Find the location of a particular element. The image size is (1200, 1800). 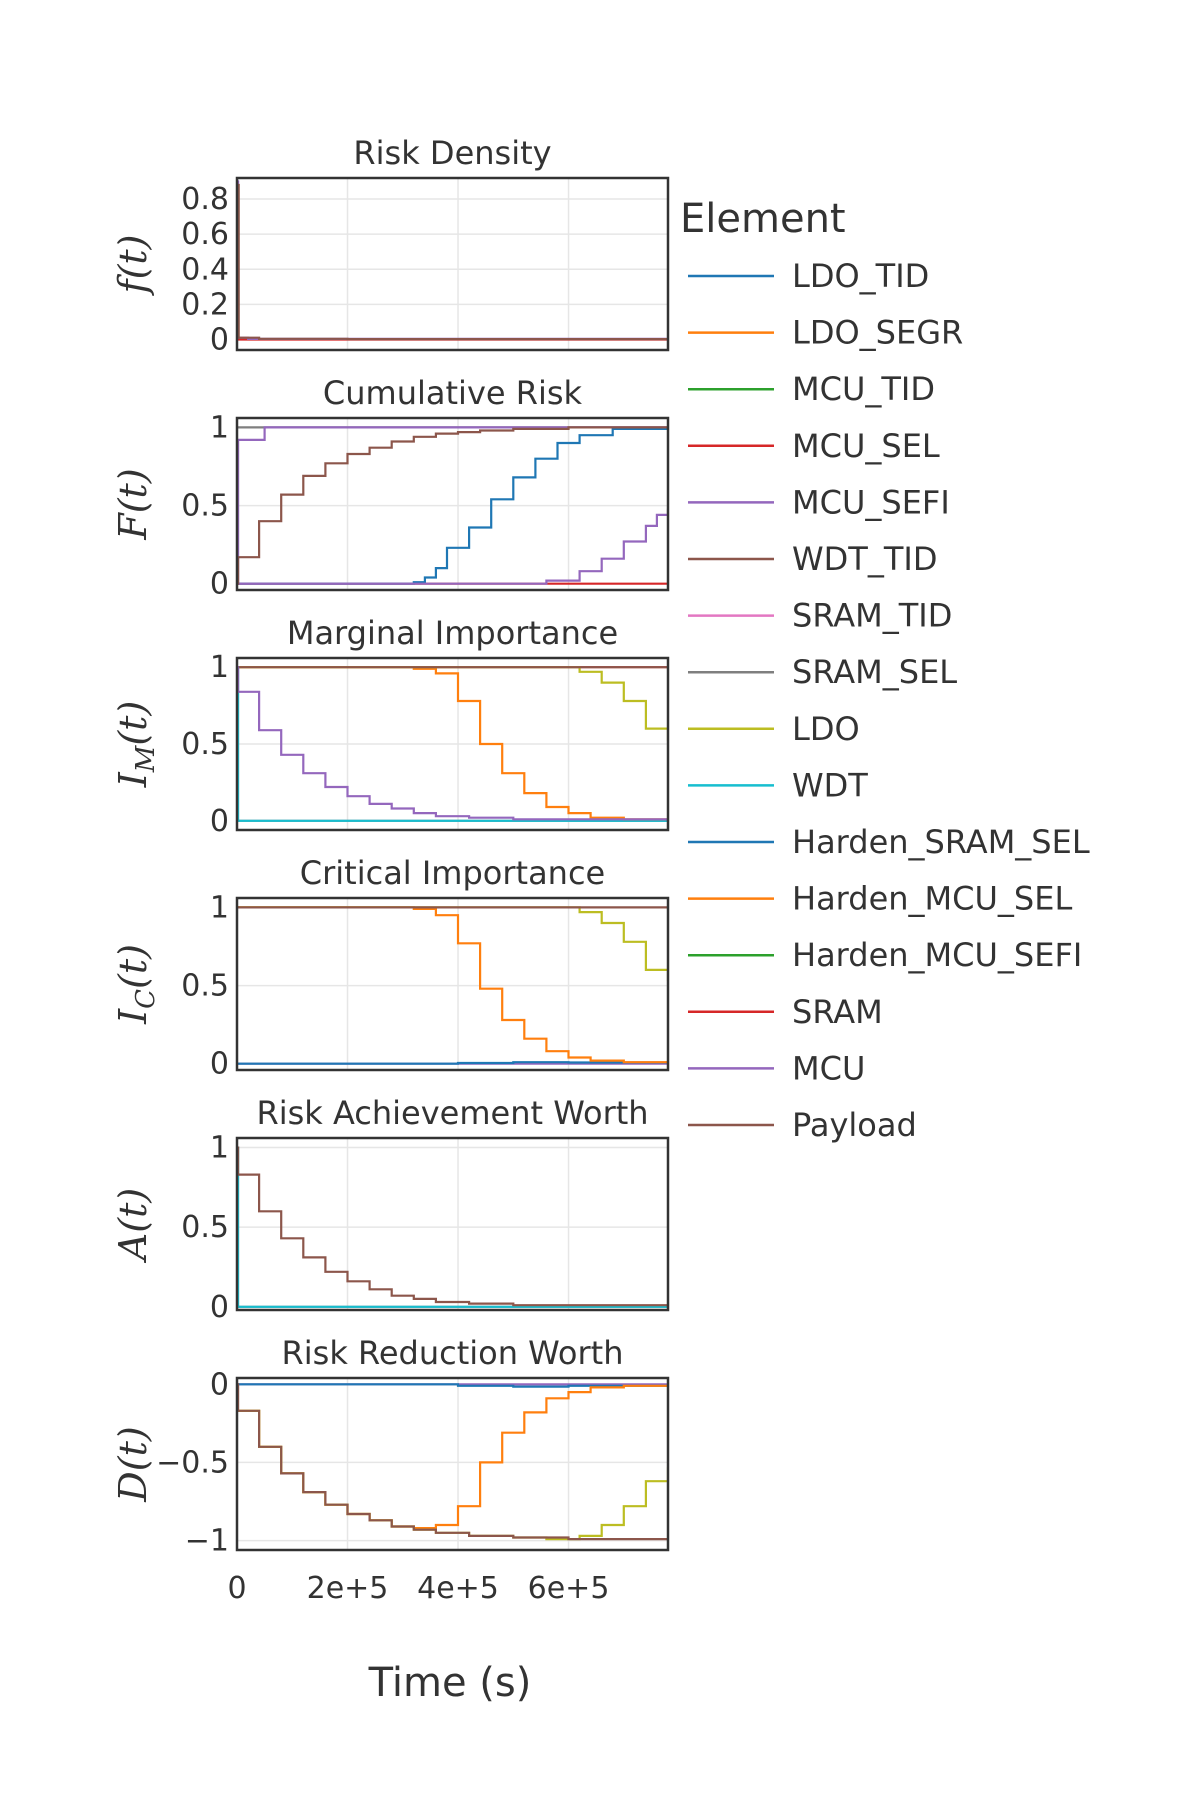

legend-label: SRAM_SEL is located at coordinates (874, 672).